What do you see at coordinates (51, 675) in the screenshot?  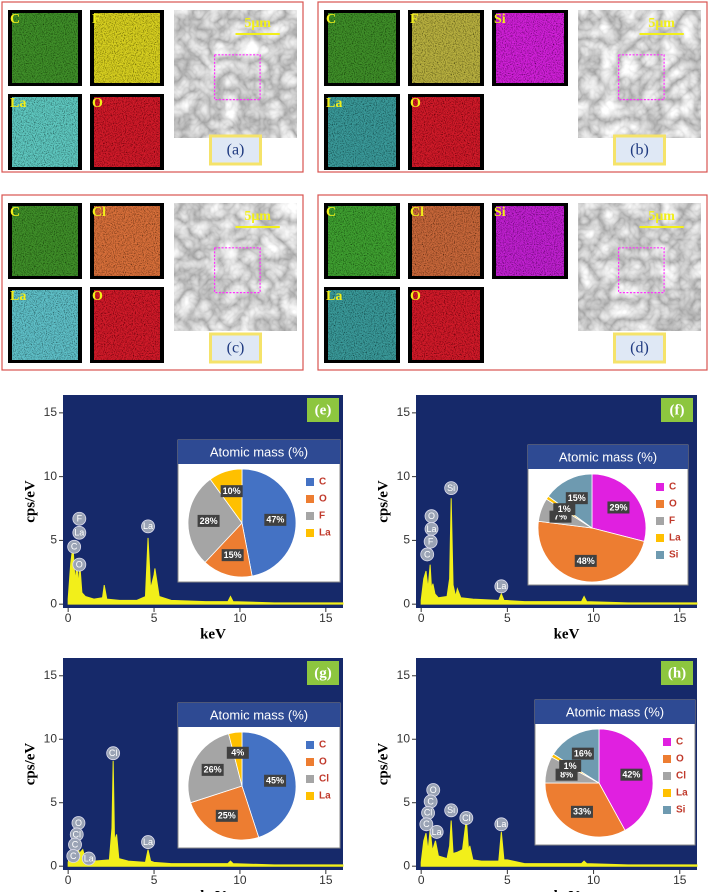 I see `y-tick-label: 15` at bounding box center [51, 675].